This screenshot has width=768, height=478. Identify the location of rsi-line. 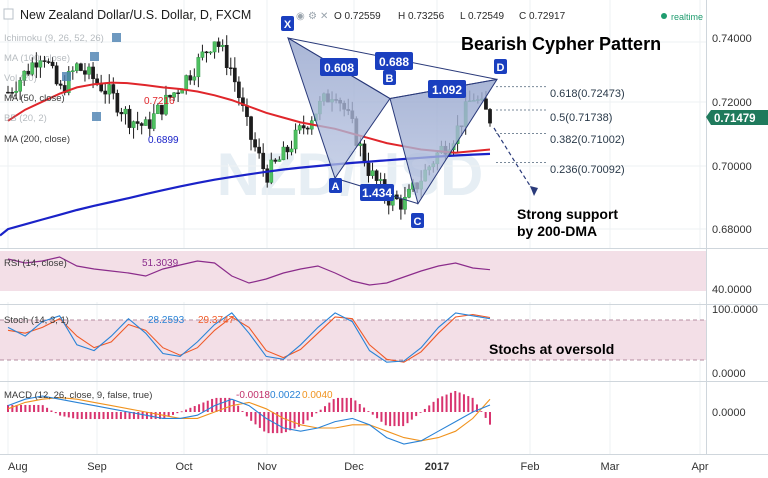
(249, 271).